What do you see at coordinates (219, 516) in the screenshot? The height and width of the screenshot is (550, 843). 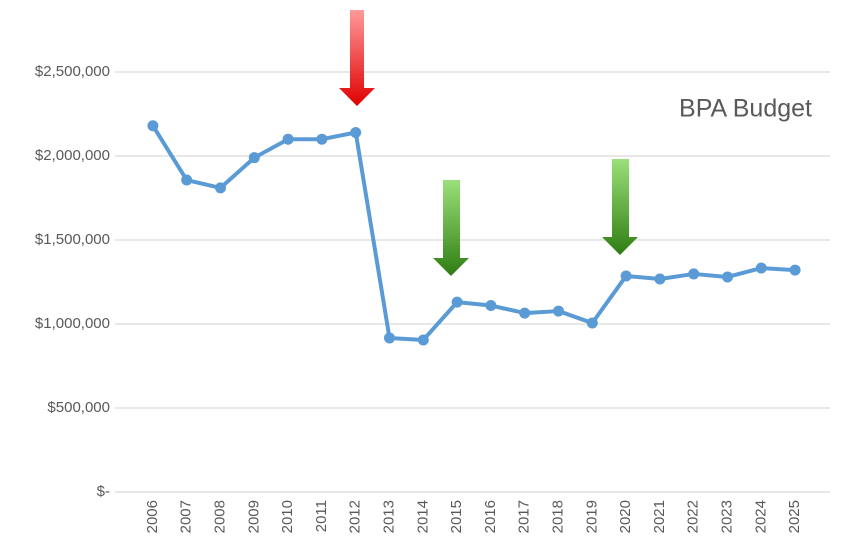 I see `x-tick-label: 2008` at bounding box center [219, 516].